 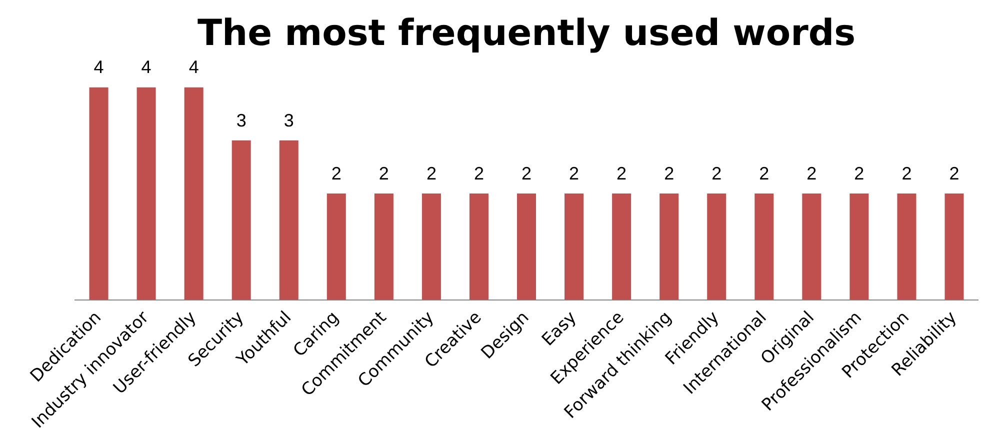 What do you see at coordinates (526, 33) in the screenshot?
I see `chart-title: The most frequently used words` at bounding box center [526, 33].